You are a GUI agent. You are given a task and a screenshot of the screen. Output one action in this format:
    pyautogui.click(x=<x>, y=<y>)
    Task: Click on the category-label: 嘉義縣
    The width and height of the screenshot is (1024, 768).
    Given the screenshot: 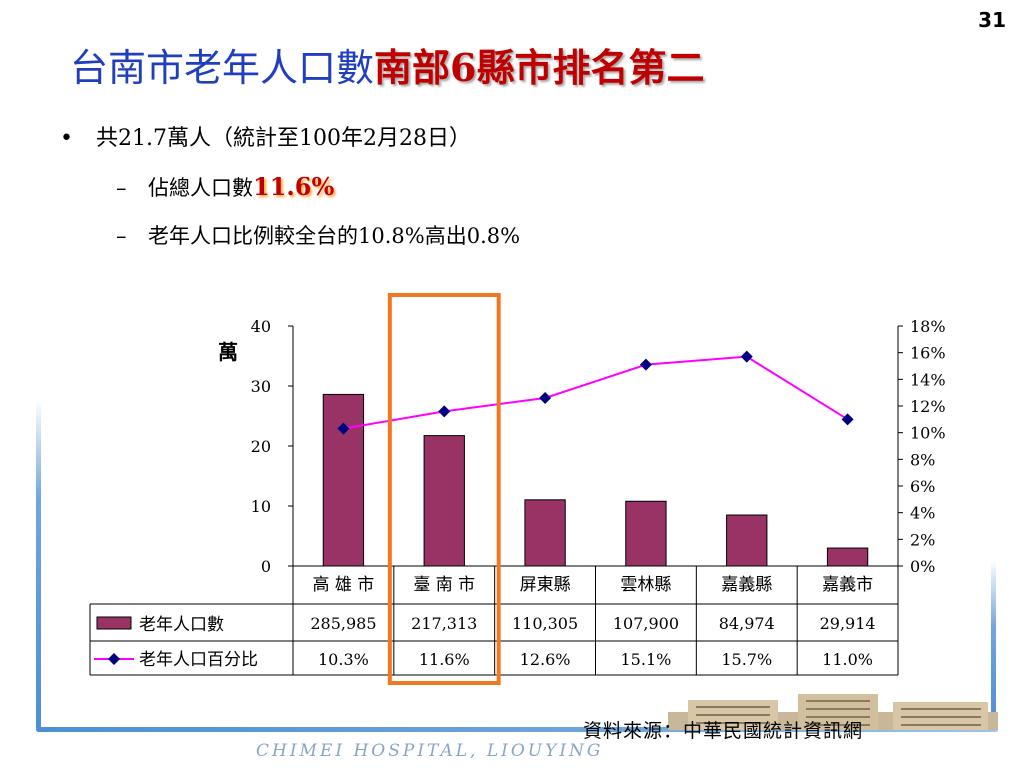 What is the action you would take?
    pyautogui.click(x=746, y=585)
    